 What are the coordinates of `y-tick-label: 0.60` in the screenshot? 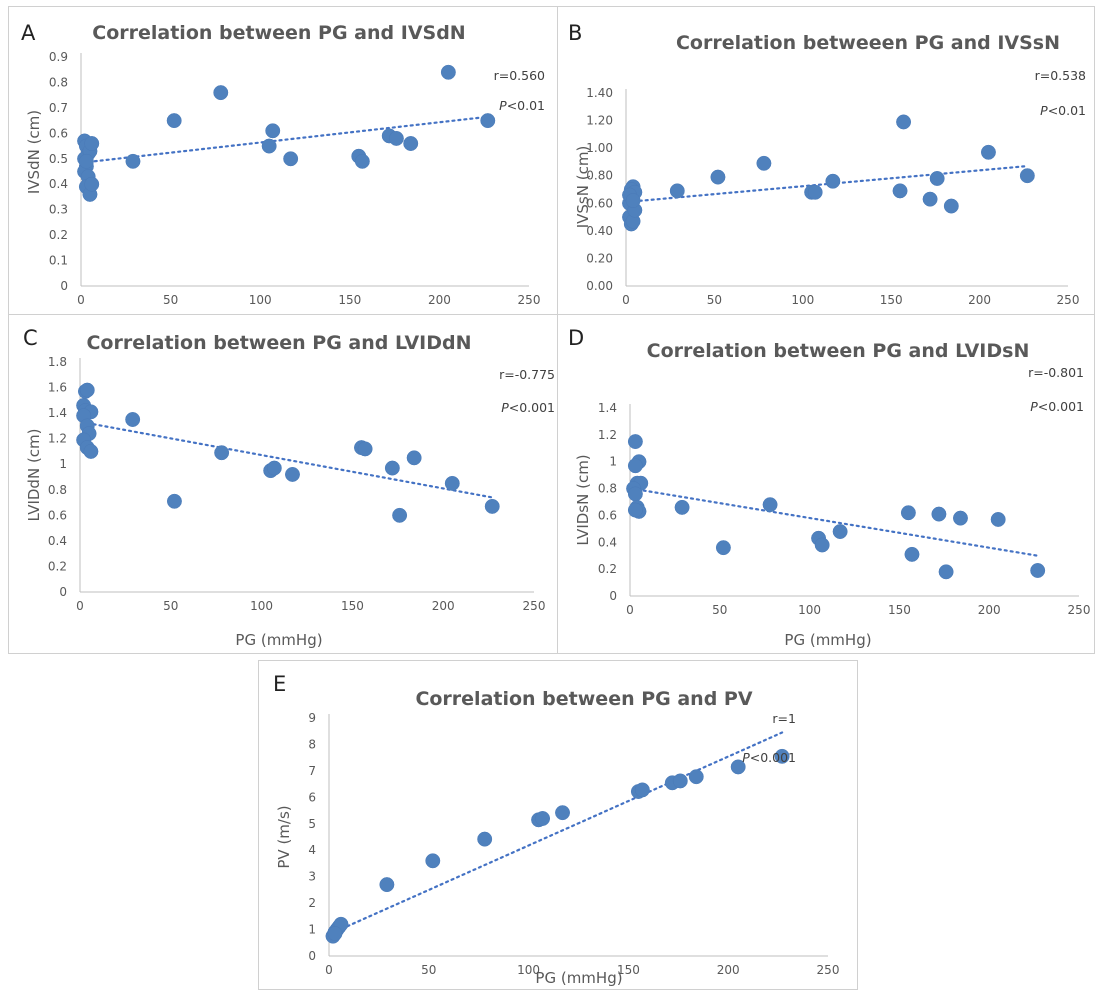 It's located at (599, 203).